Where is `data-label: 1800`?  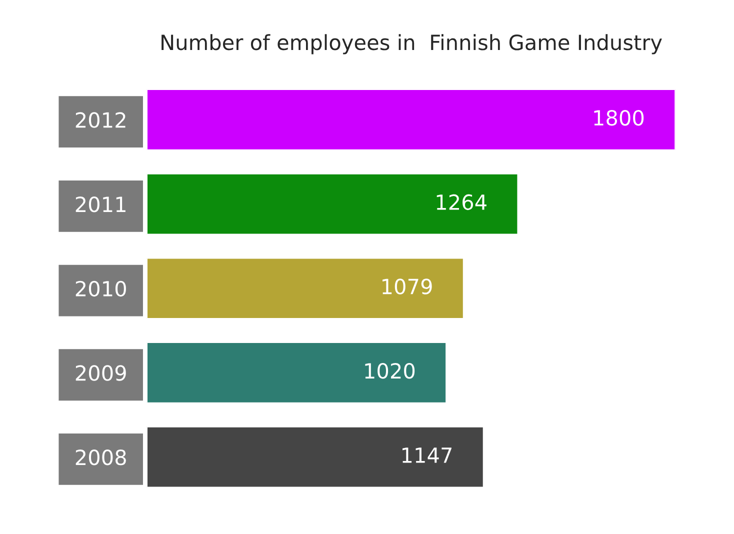
data-label: 1800 is located at coordinates (619, 118).